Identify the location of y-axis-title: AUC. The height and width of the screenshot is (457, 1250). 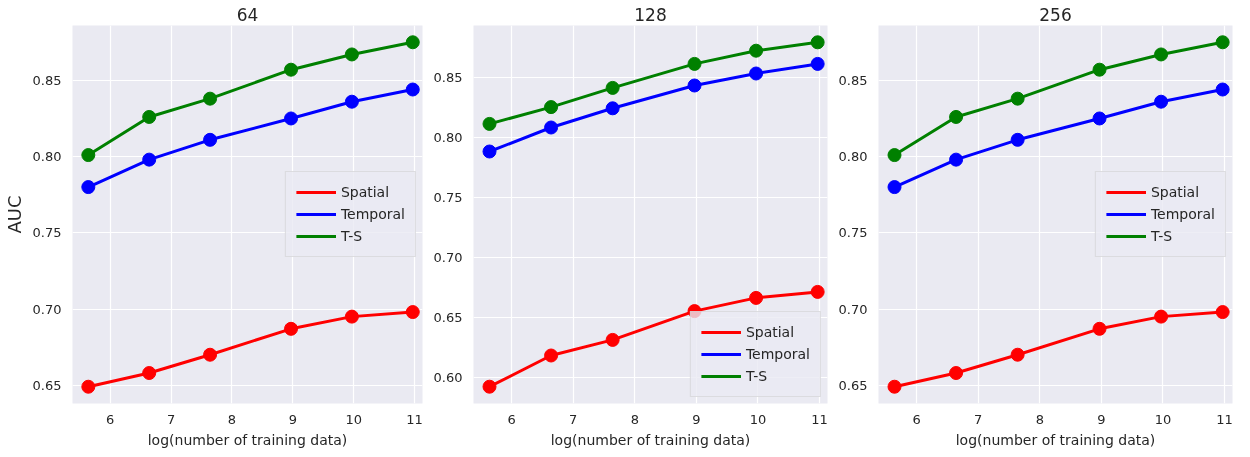
(14, 214).